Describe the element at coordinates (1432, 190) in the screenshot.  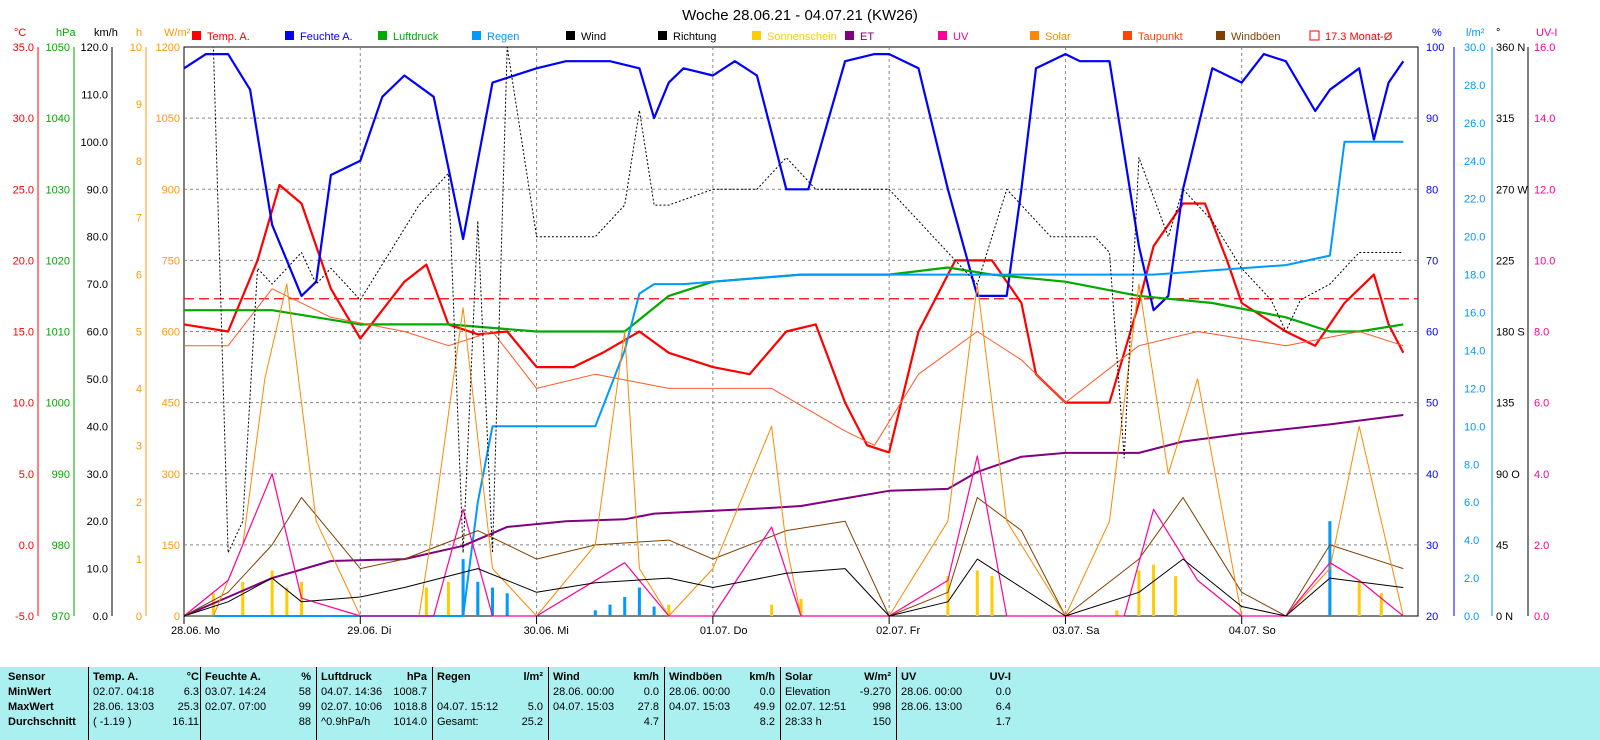
I see `humidity-axis-tick: 80` at that location.